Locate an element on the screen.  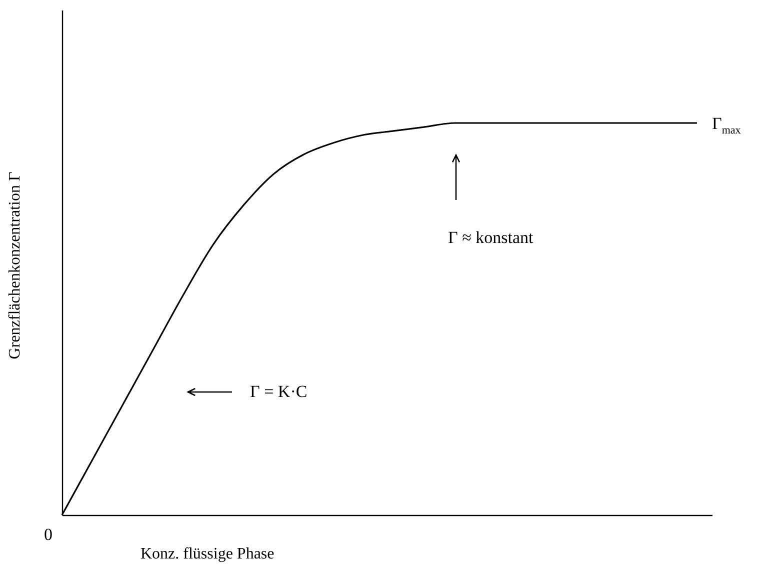
annotation: Γ = K·C is located at coordinates (279, 391).